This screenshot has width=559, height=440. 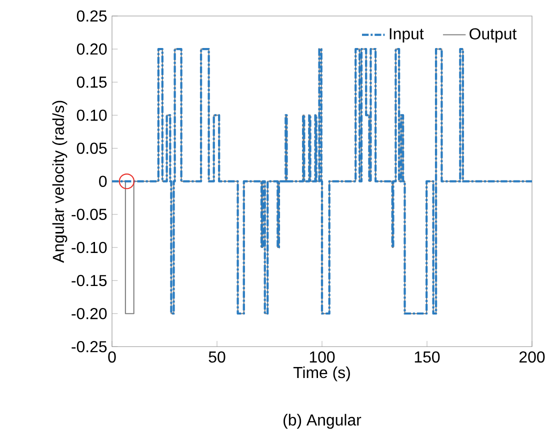 I want to click on text: (b) Angular, so click(x=323, y=421).